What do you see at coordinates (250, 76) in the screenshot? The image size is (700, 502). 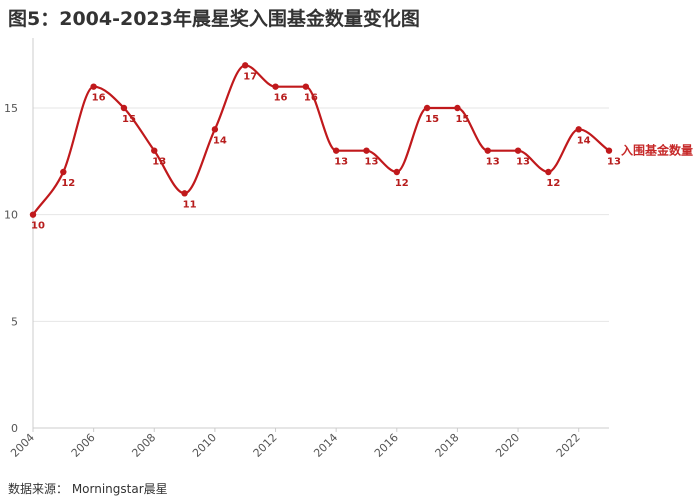 I see `data-label: 17` at bounding box center [250, 76].